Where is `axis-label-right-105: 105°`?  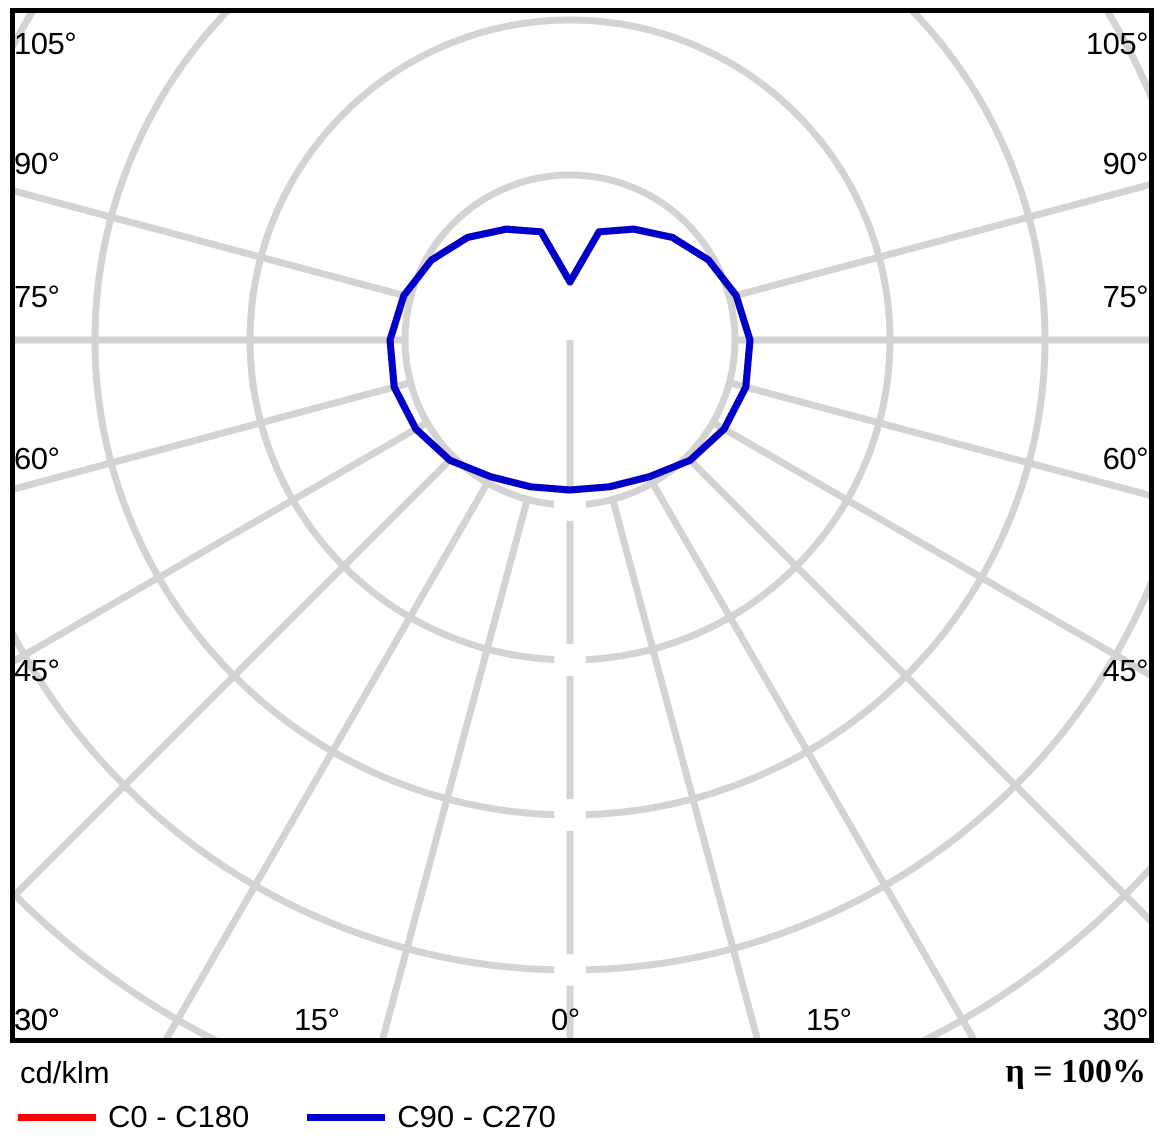 axis-label-right-105: 105° is located at coordinates (1117, 43).